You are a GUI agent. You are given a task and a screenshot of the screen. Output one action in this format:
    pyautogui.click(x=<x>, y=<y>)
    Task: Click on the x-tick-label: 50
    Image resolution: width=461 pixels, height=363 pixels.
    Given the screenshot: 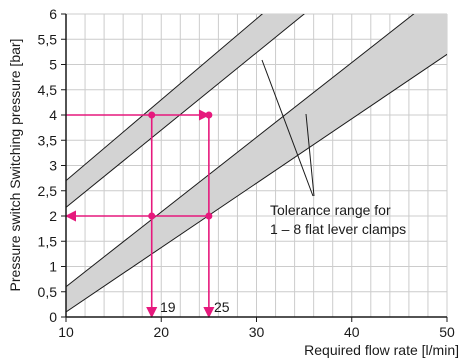 What is the action you would take?
    pyautogui.click(x=447, y=332)
    